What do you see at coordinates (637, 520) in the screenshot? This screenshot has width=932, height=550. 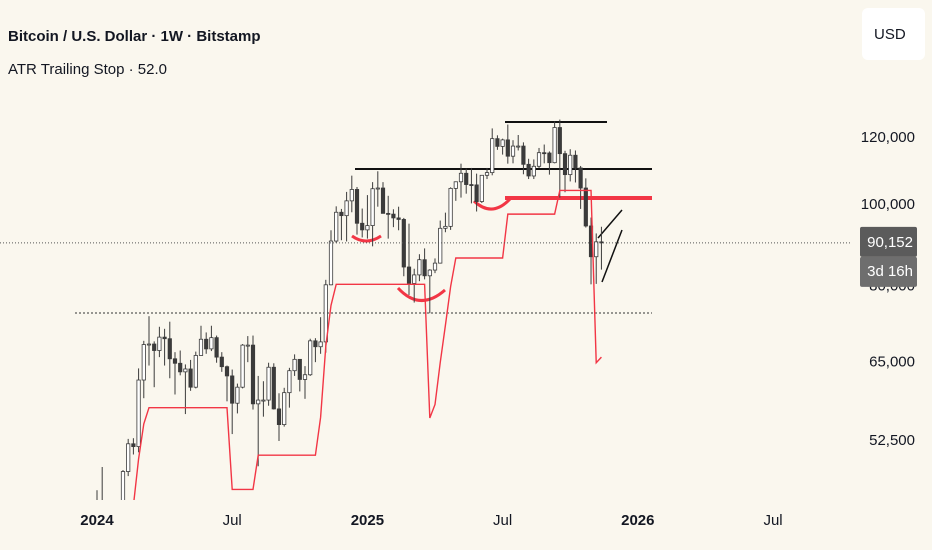 I see `x-tick-label: 2026` at bounding box center [637, 520].